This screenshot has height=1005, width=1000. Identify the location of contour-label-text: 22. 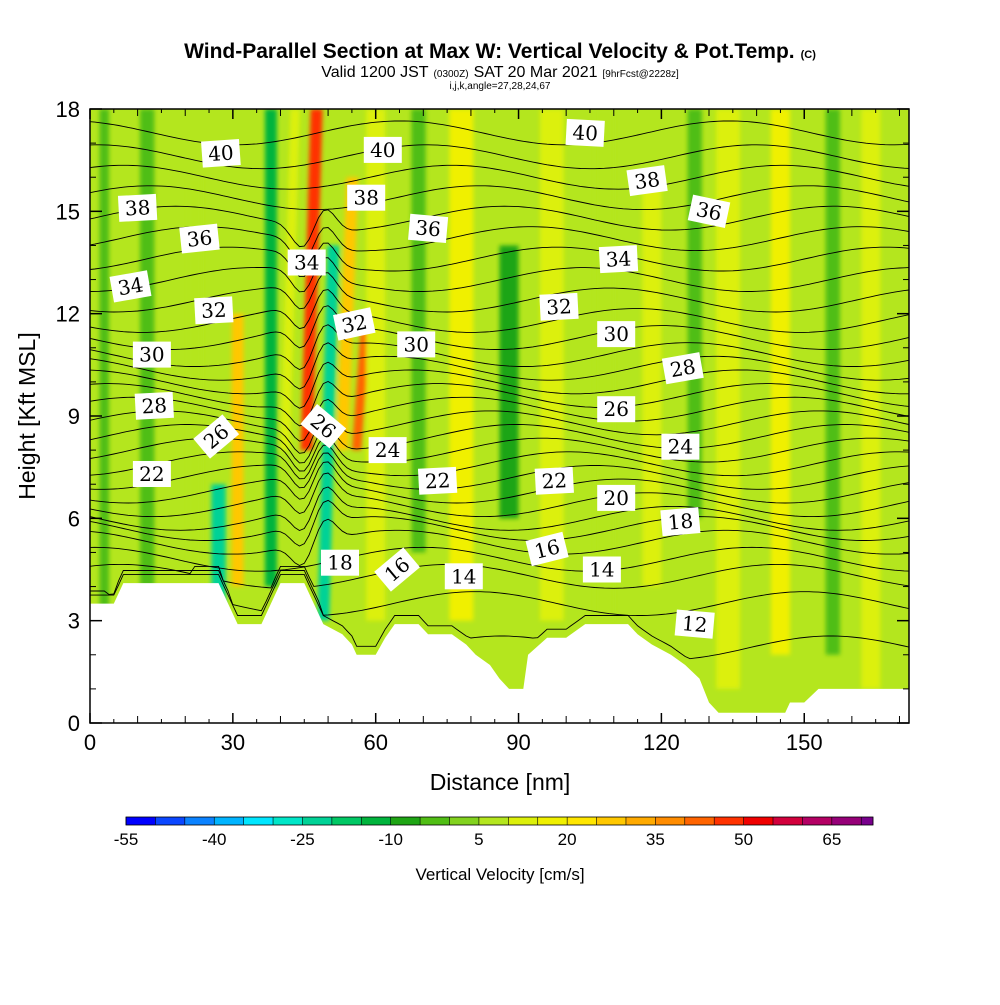
(437, 480).